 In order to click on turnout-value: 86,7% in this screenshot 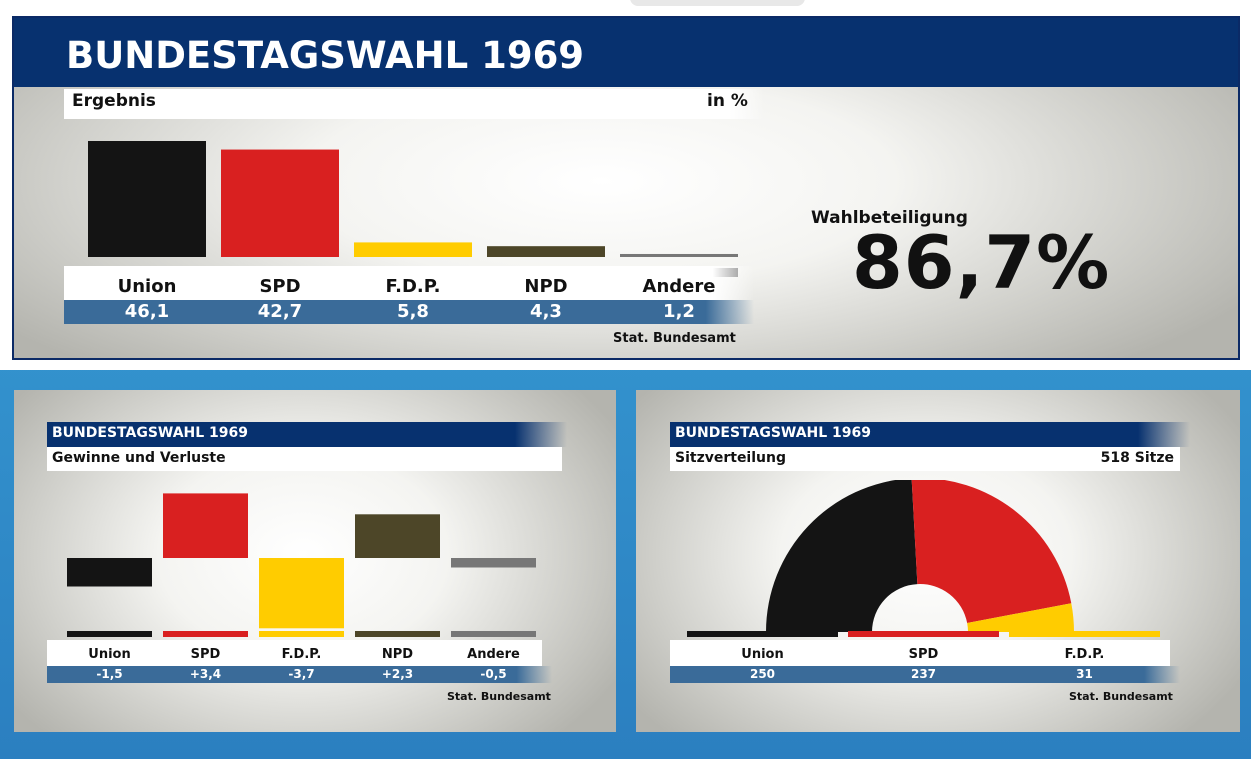, I will do `click(981, 263)`.